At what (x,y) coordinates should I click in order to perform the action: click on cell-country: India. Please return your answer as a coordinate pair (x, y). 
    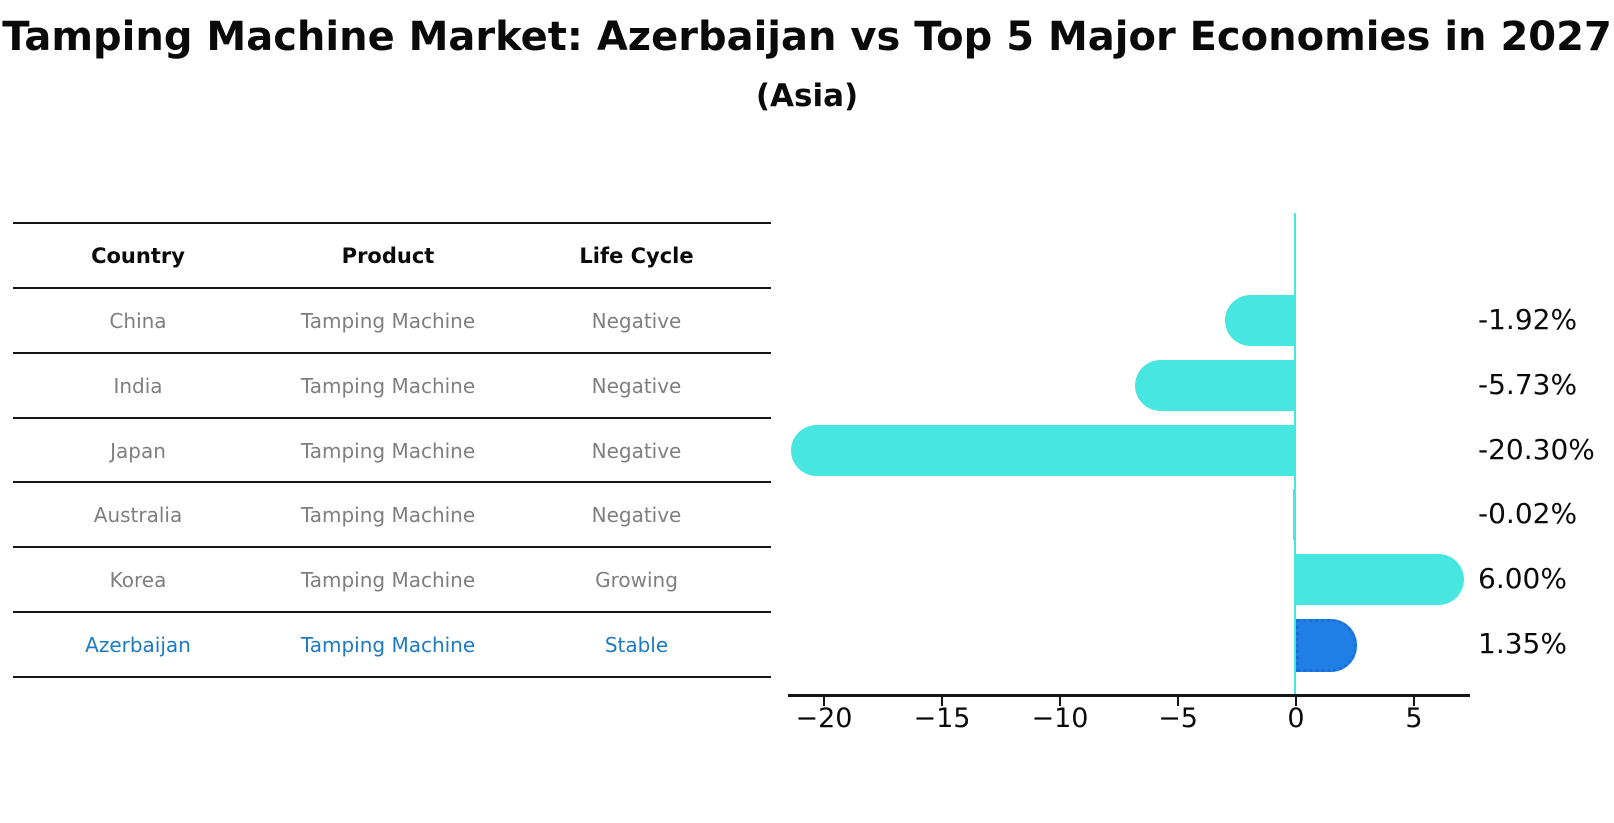
    Looking at the image, I should click on (138, 385).